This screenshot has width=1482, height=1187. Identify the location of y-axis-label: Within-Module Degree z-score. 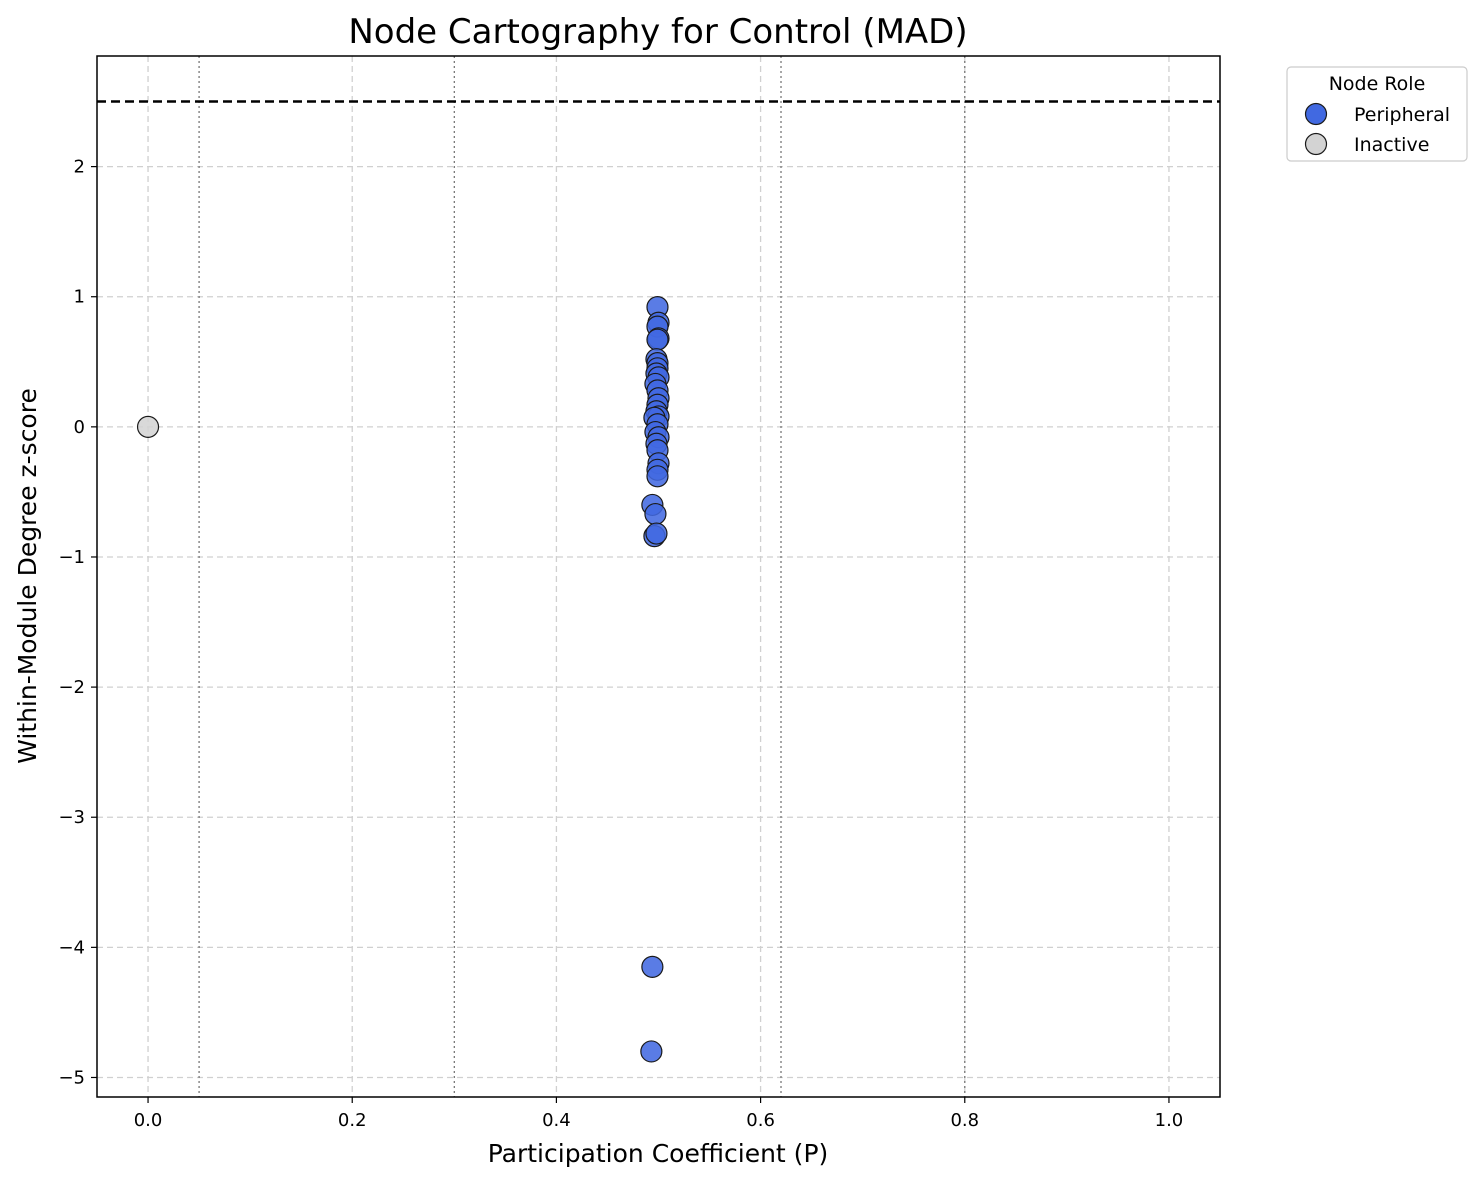
(27, 576).